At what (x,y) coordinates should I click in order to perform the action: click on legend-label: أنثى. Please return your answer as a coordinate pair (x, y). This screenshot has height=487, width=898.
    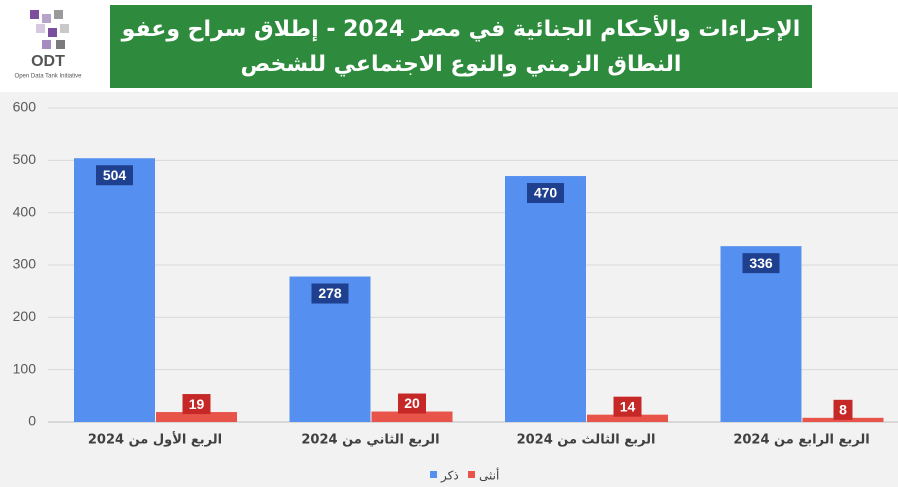
    Looking at the image, I should click on (489, 475).